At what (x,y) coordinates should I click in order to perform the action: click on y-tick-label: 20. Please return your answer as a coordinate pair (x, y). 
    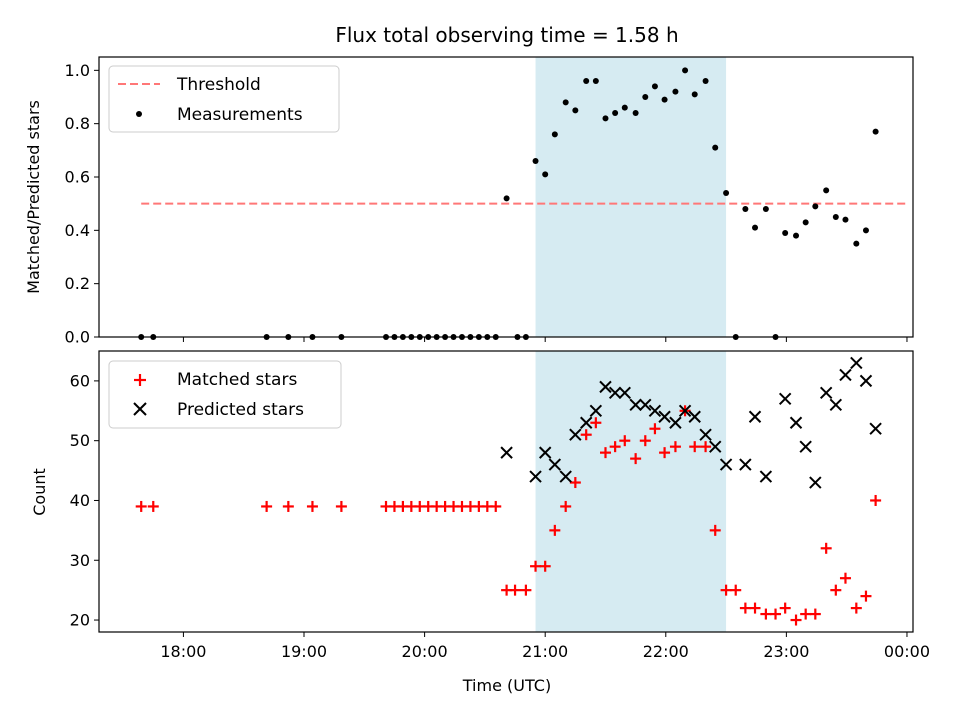
    Looking at the image, I should click on (80, 620).